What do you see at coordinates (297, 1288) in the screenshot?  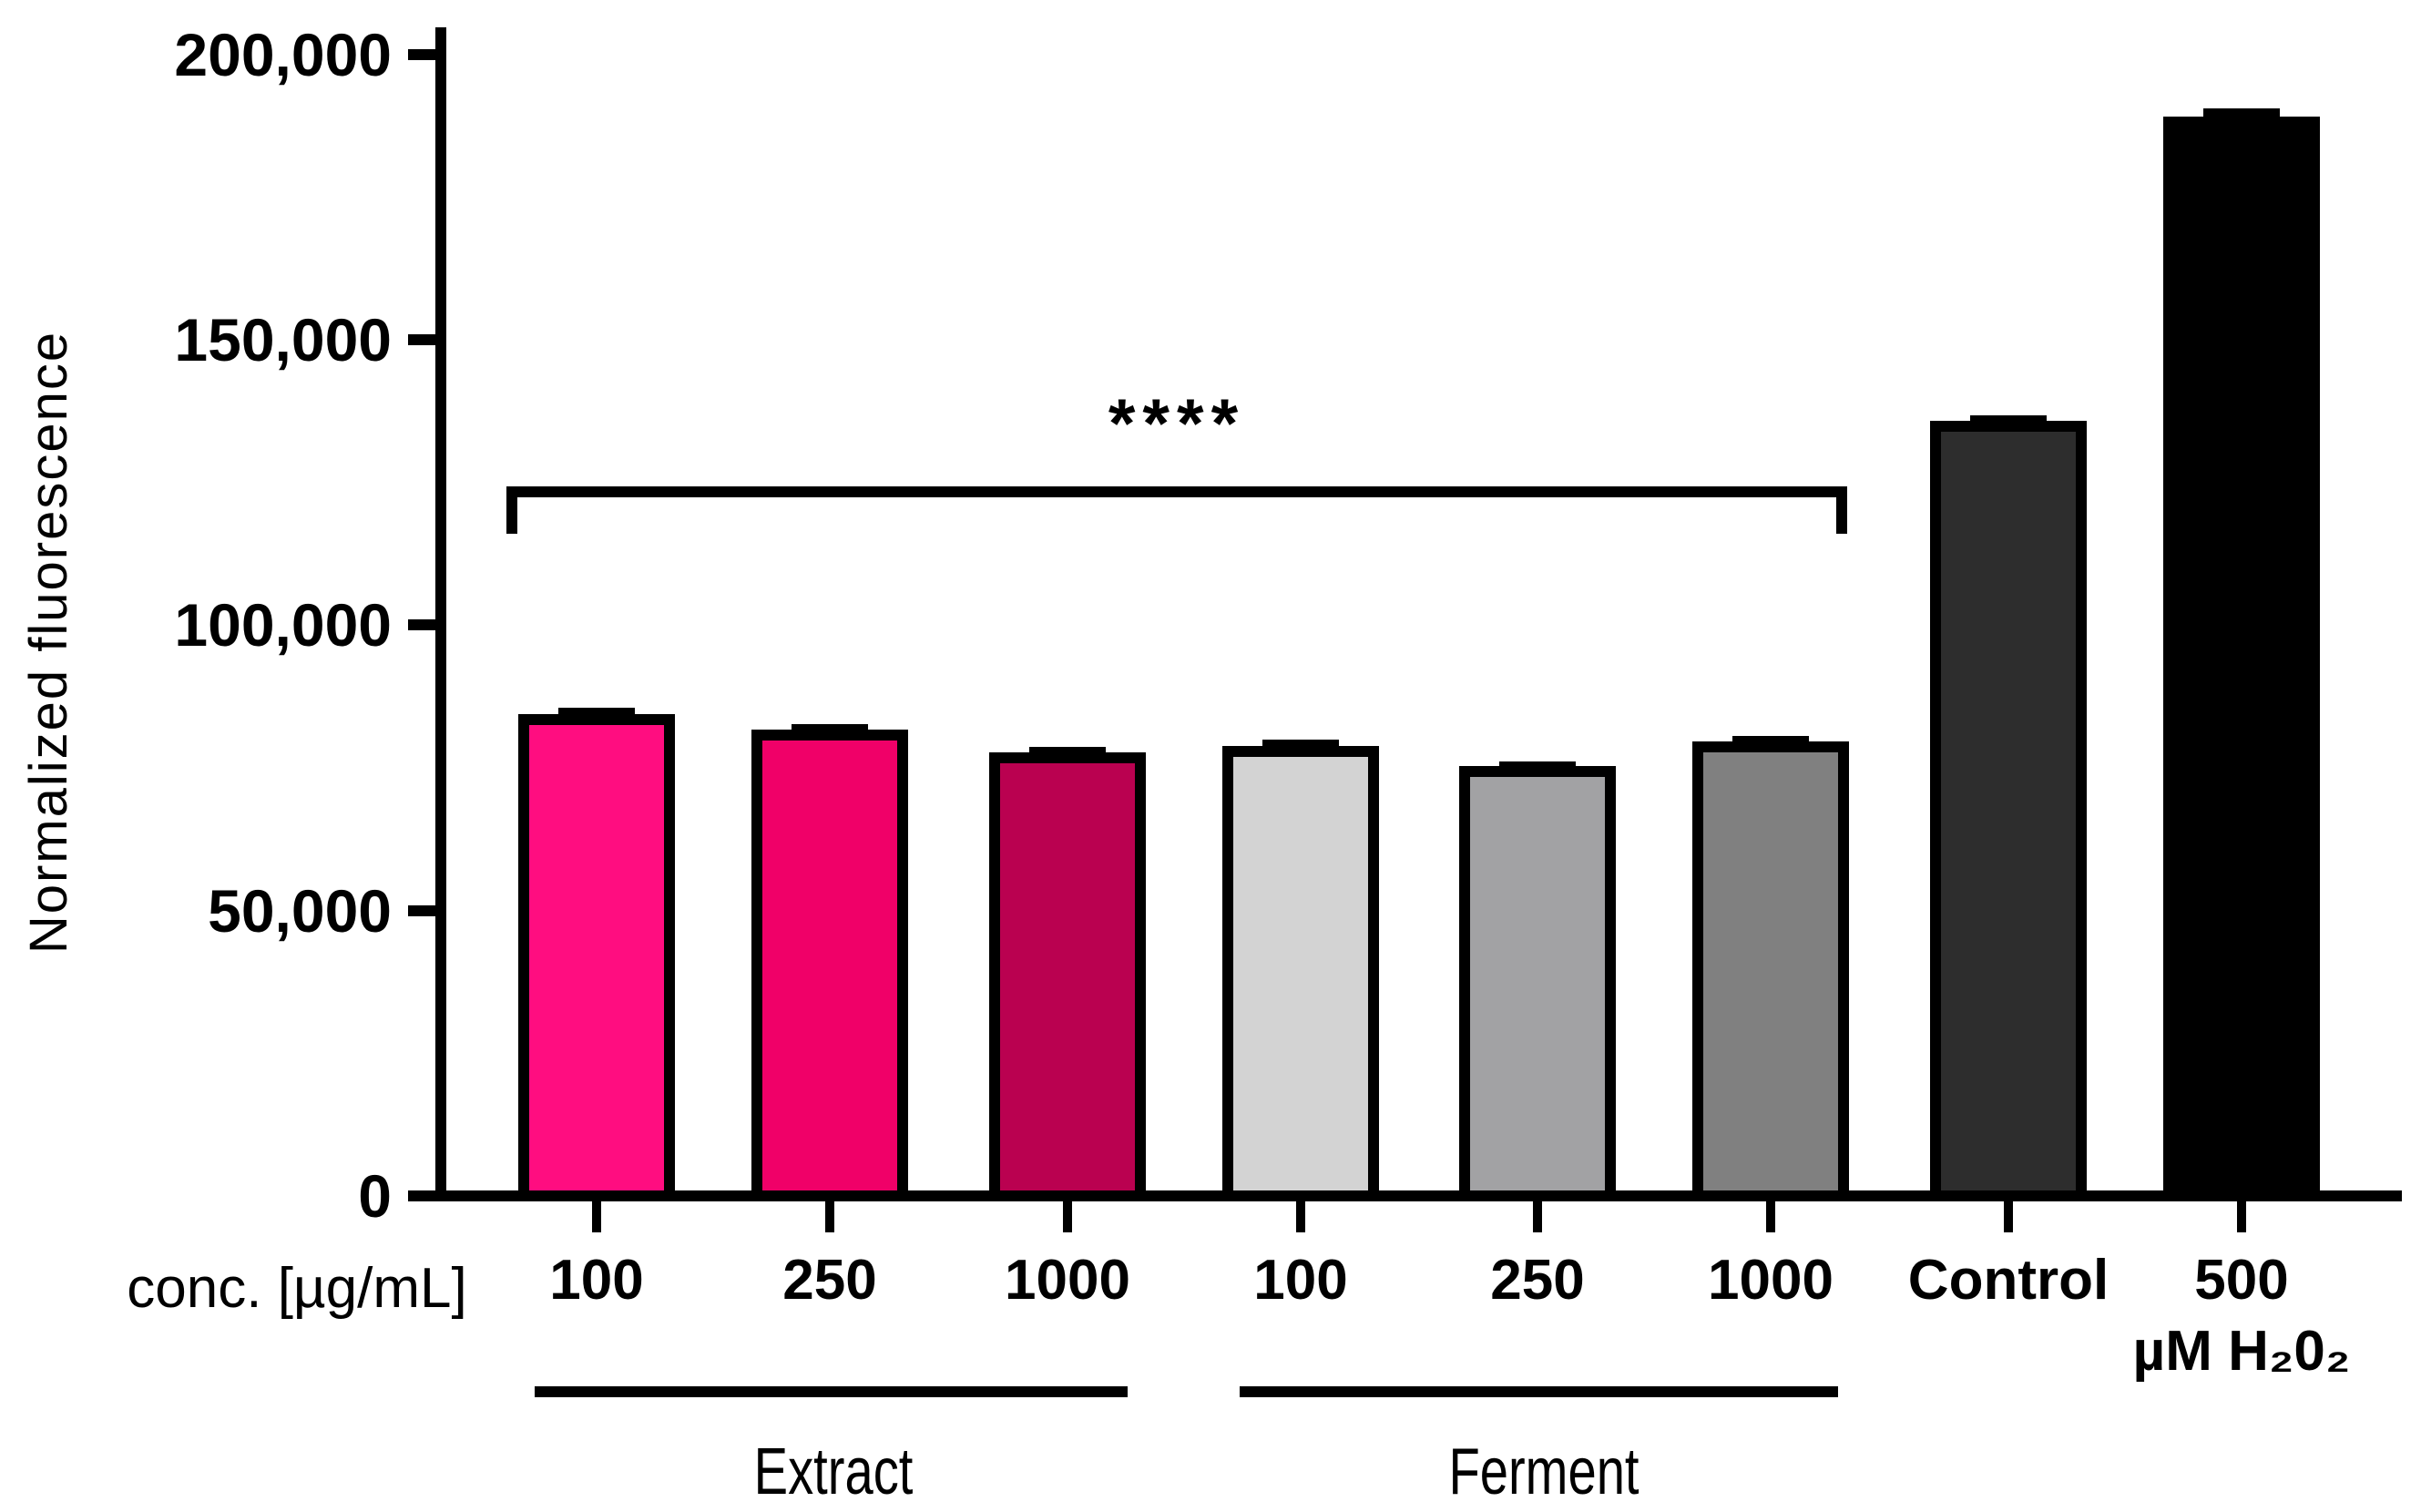 I see `x-axis-unit-label: conc. [µg/mL]` at bounding box center [297, 1288].